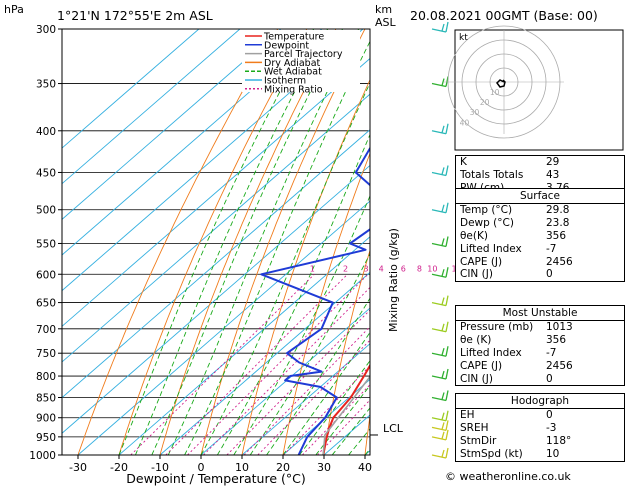  I want to click on pressure-tick-label: 750, so click(46, 354).